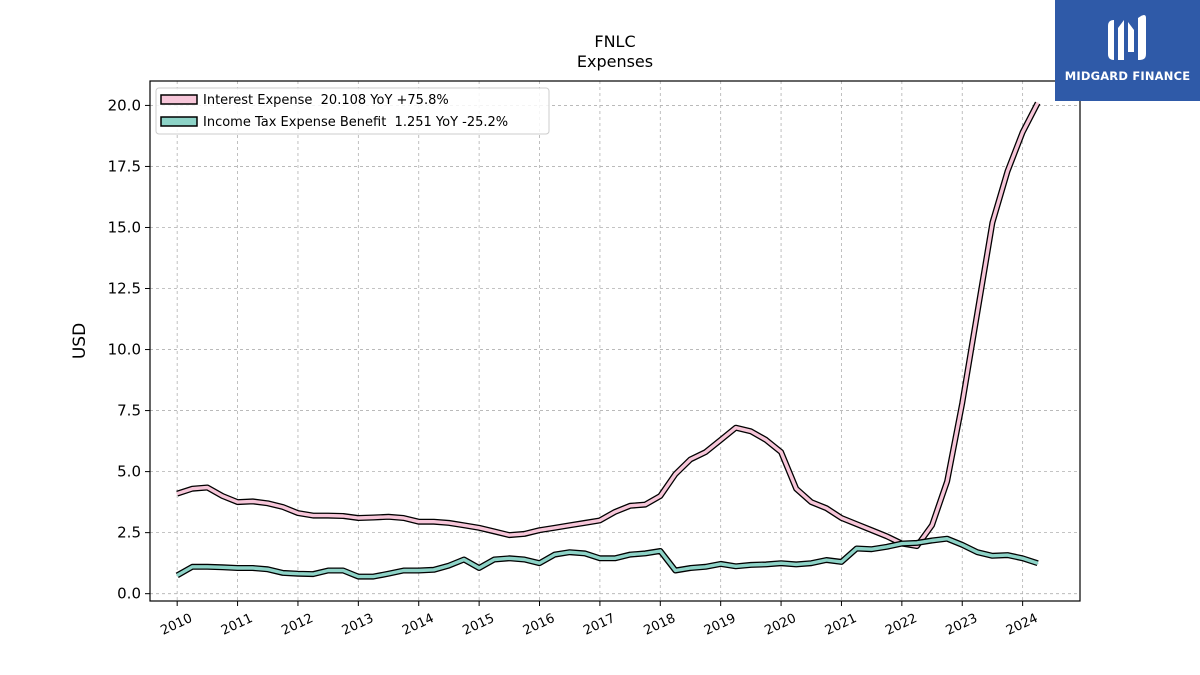 Image resolution: width=1200 pixels, height=675 pixels. I want to click on chart-subtitle: Expenses, so click(615, 61).